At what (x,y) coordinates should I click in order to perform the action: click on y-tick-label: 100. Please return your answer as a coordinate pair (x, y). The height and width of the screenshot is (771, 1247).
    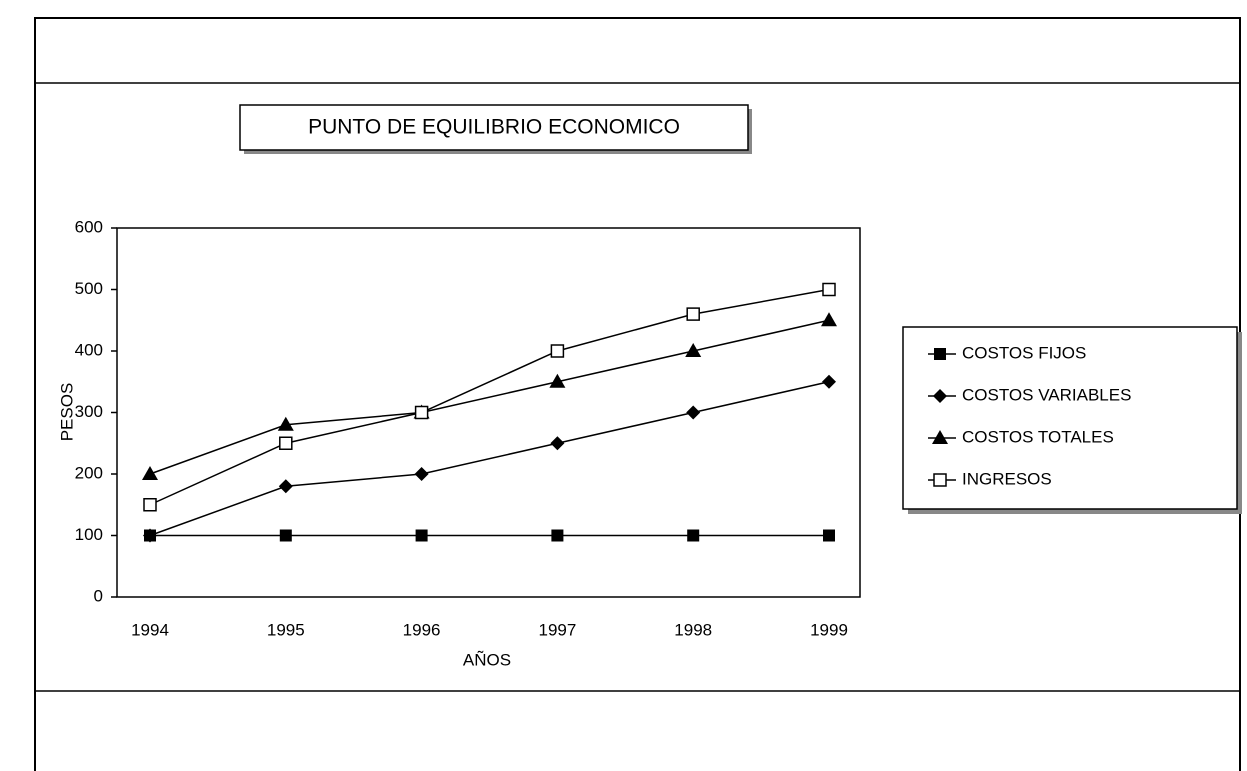
    Looking at the image, I should click on (89, 534).